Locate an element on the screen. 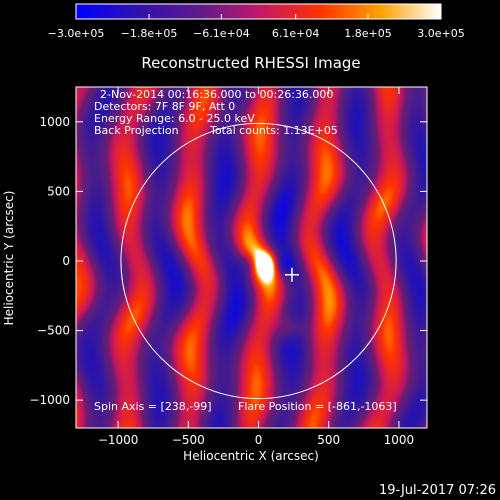  x-tick-label: 0 is located at coordinates (259, 440).